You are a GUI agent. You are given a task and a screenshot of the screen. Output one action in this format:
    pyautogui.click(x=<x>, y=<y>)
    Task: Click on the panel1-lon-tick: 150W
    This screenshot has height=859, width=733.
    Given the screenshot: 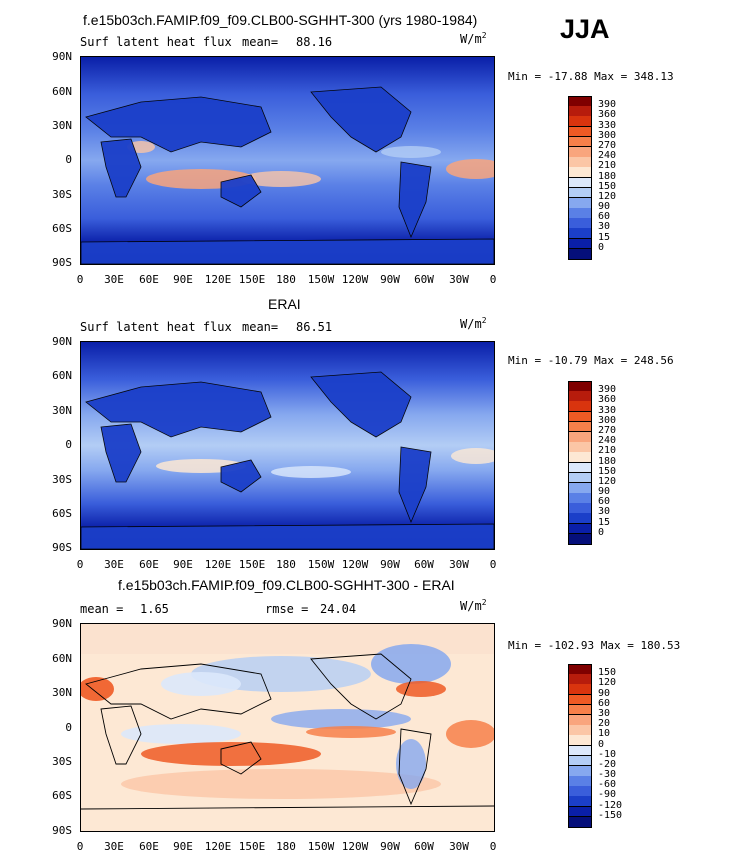 What is the action you would take?
    pyautogui.click(x=321, y=279)
    